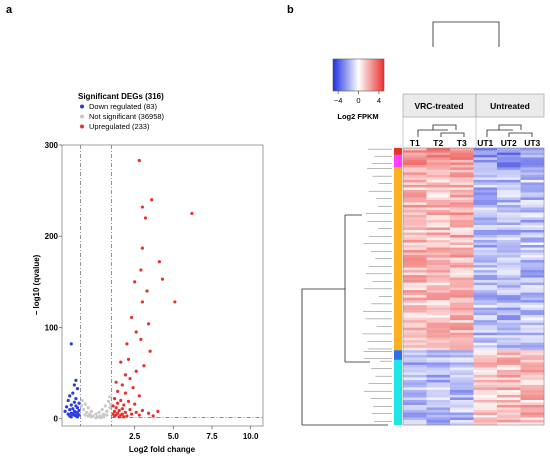 The width and height of the screenshot is (550, 467). What do you see at coordinates (520, 134) in the screenshot?
I see `column-dendrogram-ut2-ut3` at bounding box center [520, 134].